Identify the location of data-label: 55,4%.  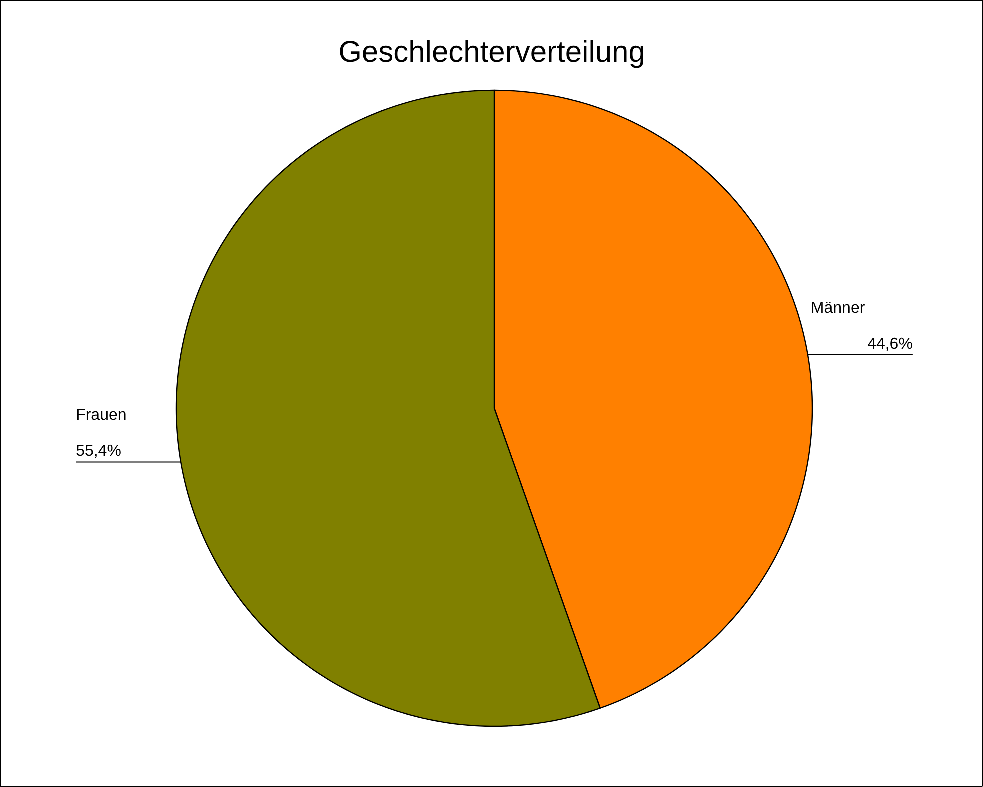
(99, 451).